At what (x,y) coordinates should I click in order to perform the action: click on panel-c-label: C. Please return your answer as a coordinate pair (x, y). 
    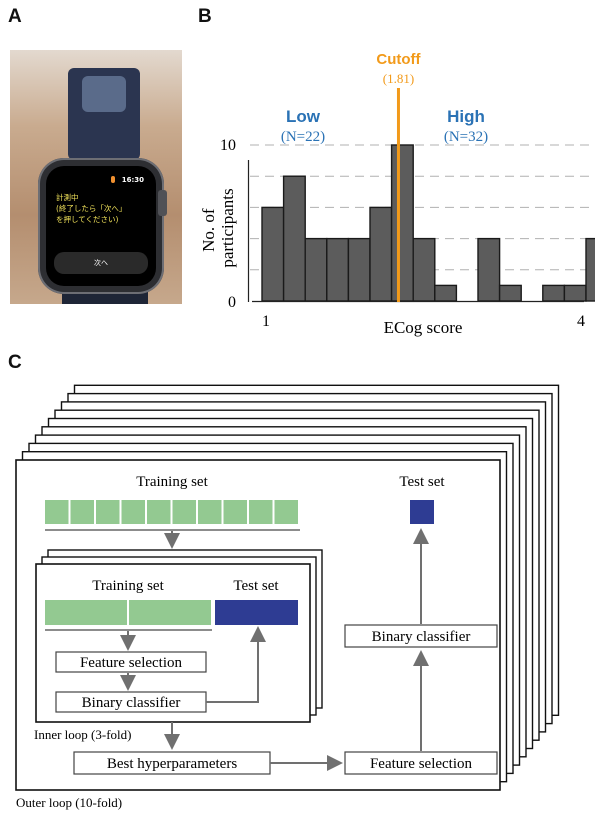
    Looking at the image, I should click on (15, 362).